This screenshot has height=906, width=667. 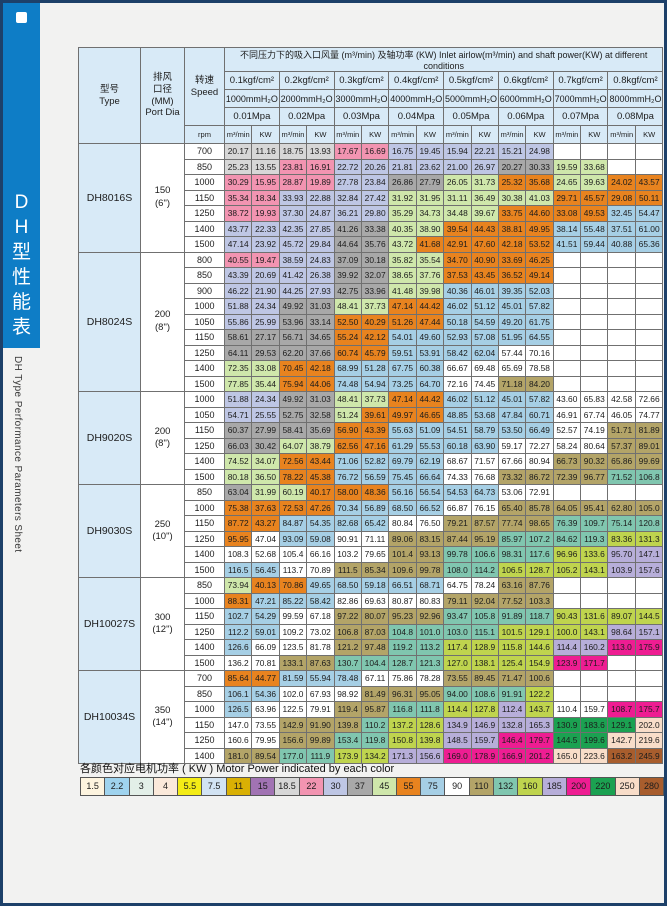 What do you see at coordinates (512, 554) in the screenshot?
I see `flow-value: 98.31` at bounding box center [512, 554].